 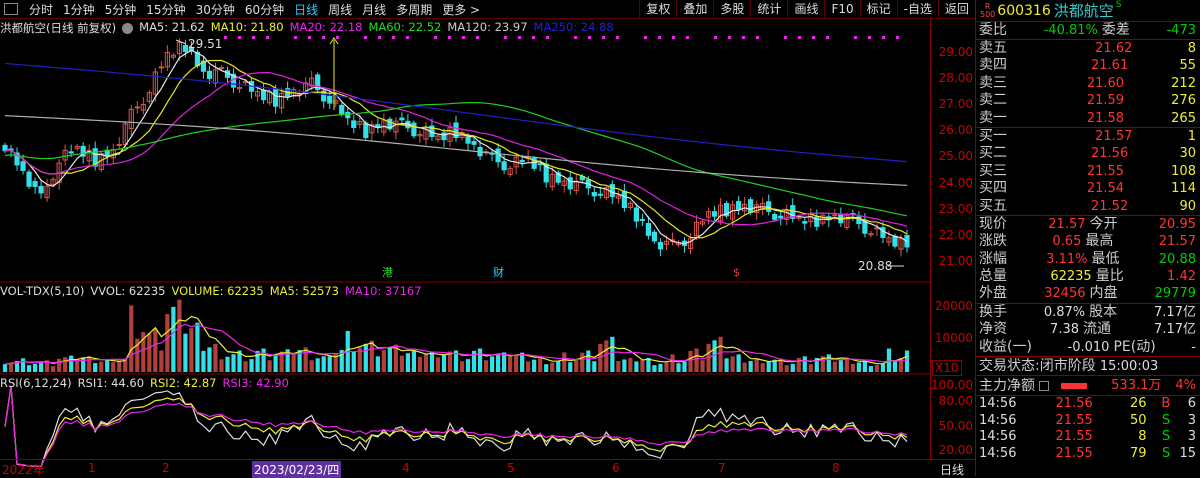 I want to click on toolbar-button: 返回, so click(x=956, y=9).